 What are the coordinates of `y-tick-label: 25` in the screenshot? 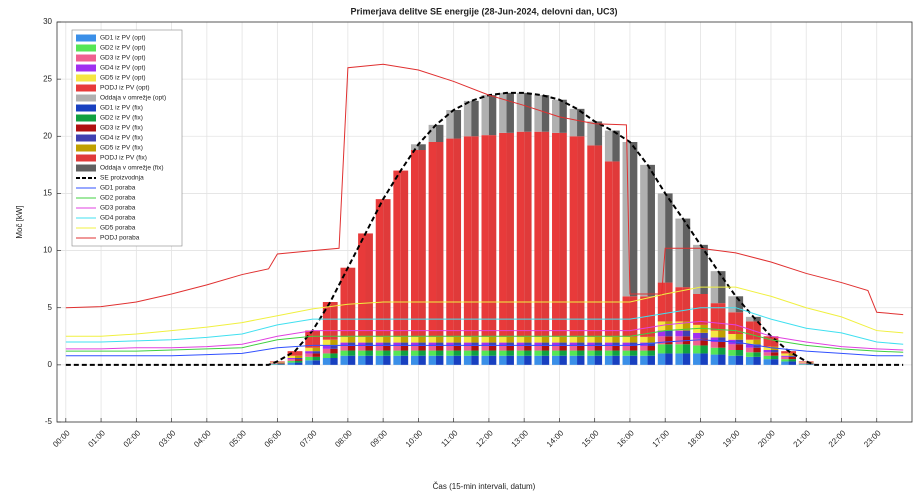 It's located at (47, 78).